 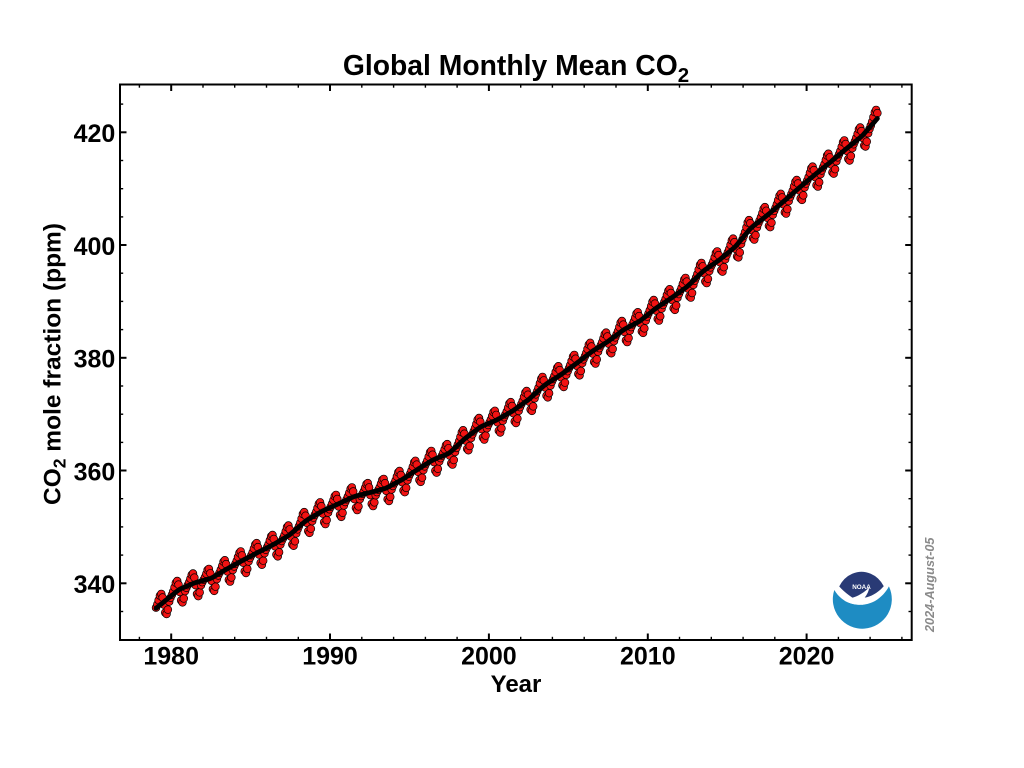 I want to click on svg-text: 400, so click(x=95, y=247).